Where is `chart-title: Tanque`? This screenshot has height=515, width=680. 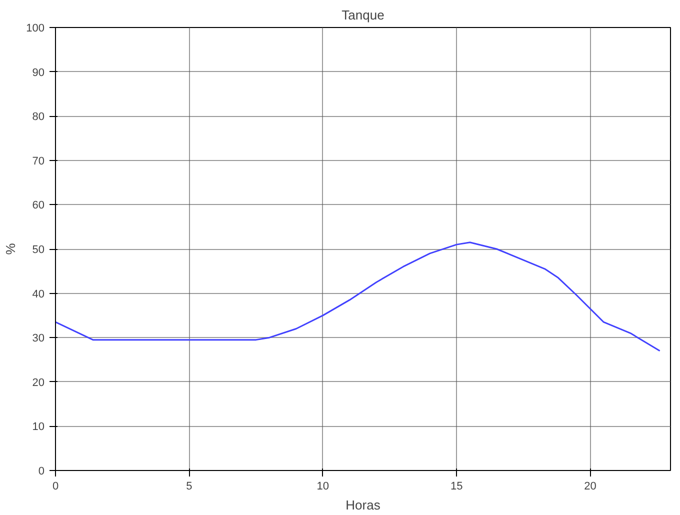 chart-title: Tanque is located at coordinates (363, 15).